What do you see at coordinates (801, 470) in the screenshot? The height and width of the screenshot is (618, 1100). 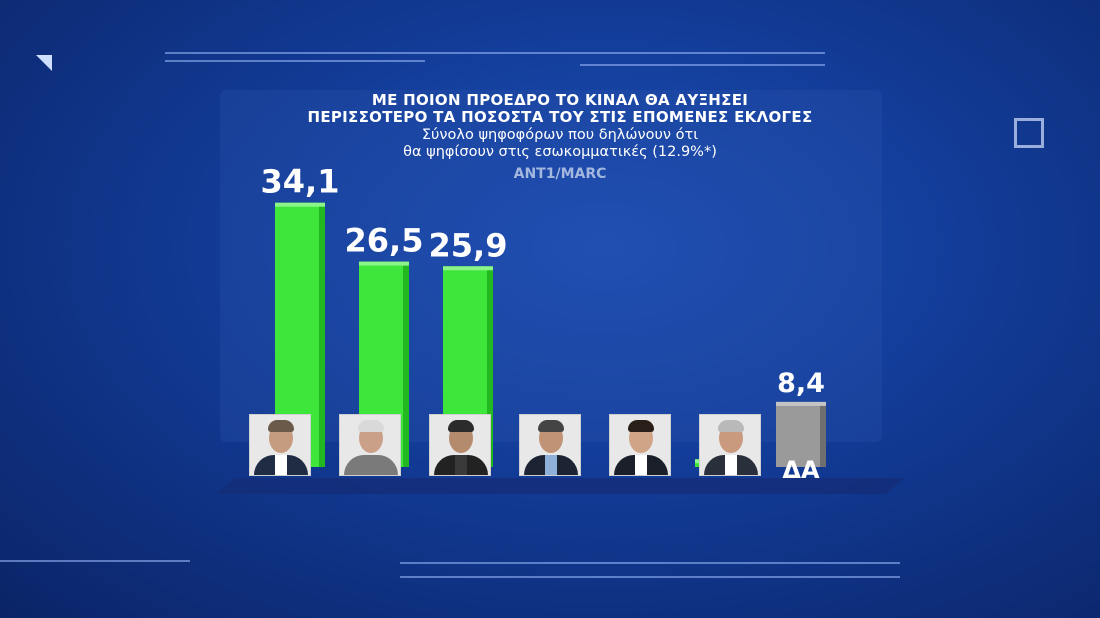 I see `category-label: ΔΑ` at bounding box center [801, 470].